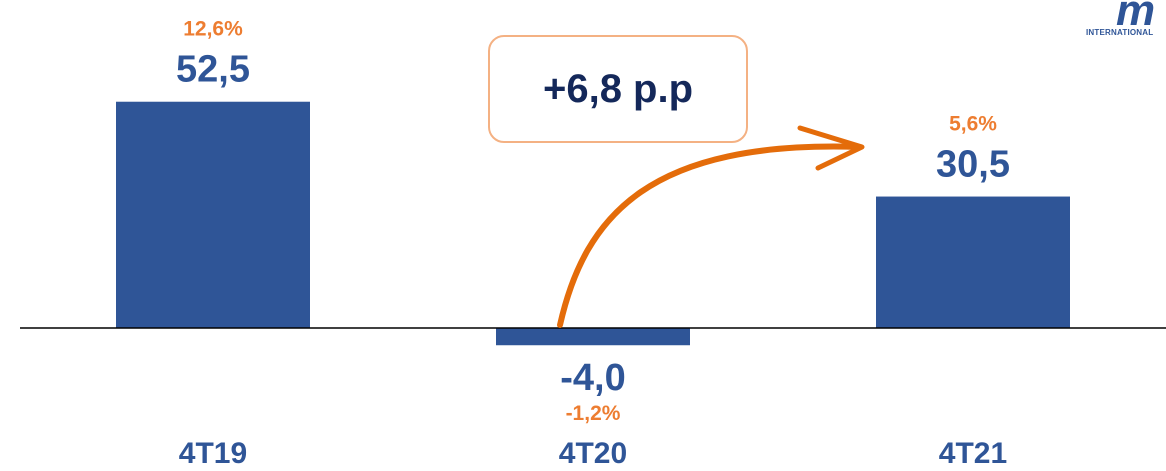  I want to click on value-label-4T19: 52,5, so click(213, 70).